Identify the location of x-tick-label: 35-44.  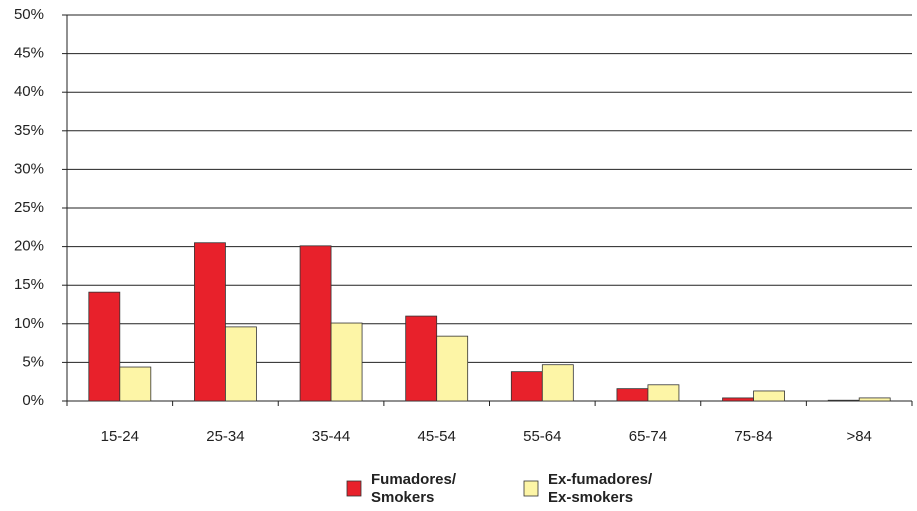
(331, 436).